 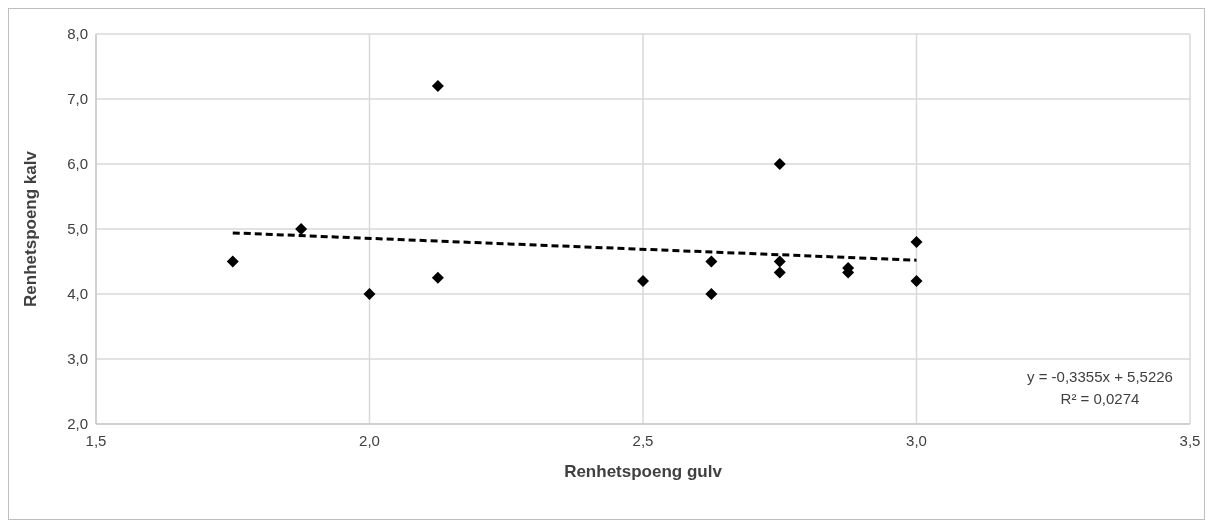 I want to click on y-tick-label: 2,0, so click(x=77, y=423).